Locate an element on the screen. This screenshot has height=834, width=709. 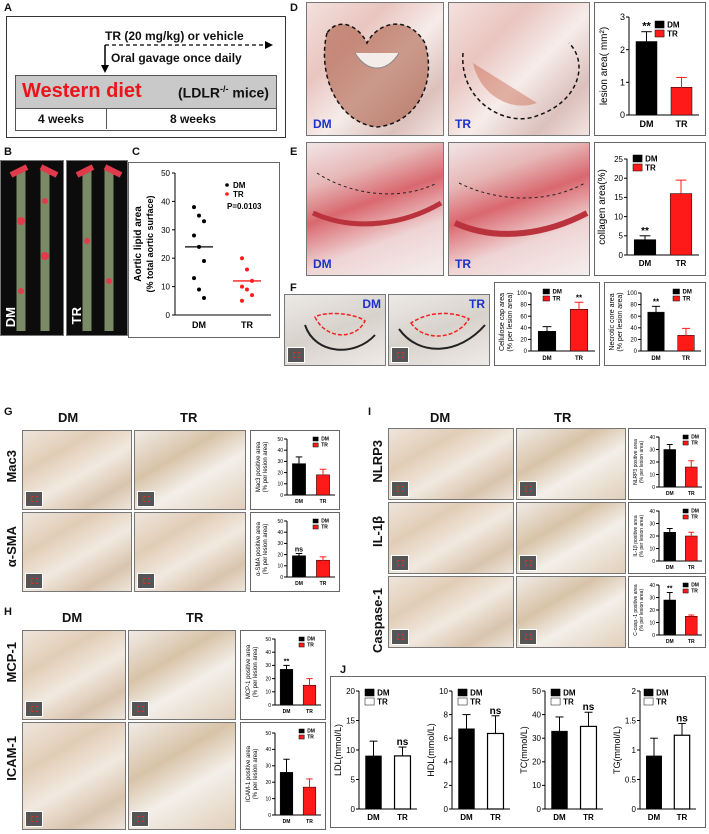
panel-i-label: I is located at coordinates (370, 412).